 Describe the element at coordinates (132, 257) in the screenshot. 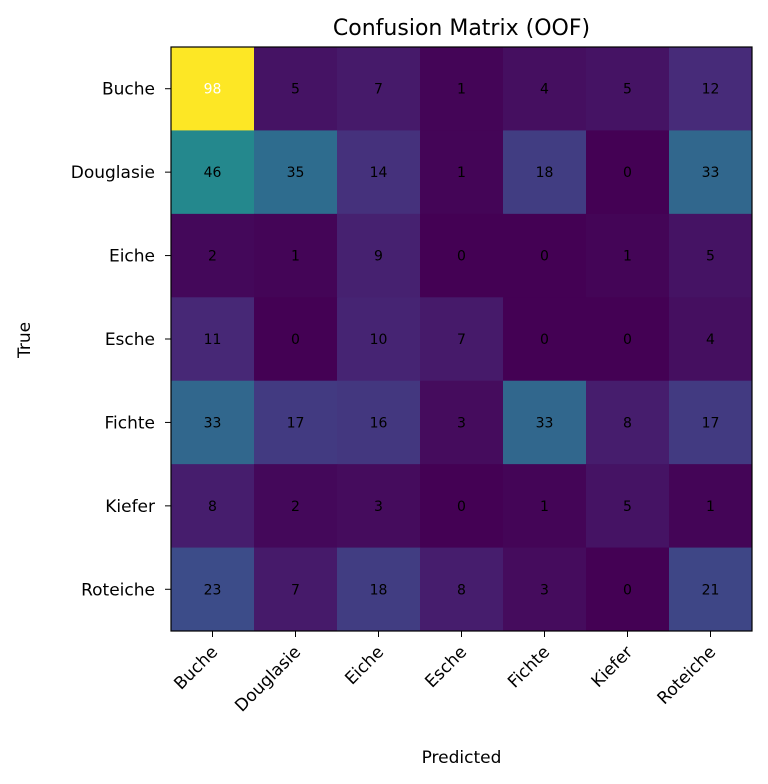

I see `y-tick-label: Eiche` at that location.